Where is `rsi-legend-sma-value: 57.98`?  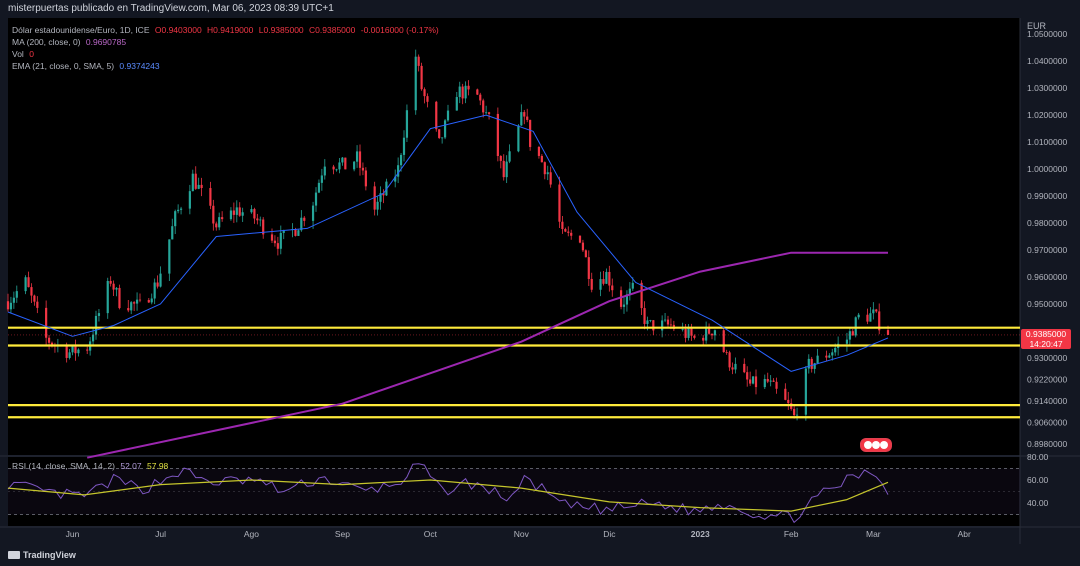
rsi-legend-sma-value: 57.98 is located at coordinates (158, 466).